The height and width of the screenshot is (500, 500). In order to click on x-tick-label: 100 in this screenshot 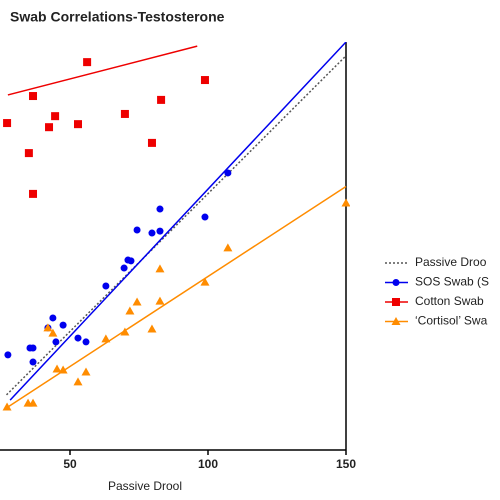, I will do `click(208, 464)`.